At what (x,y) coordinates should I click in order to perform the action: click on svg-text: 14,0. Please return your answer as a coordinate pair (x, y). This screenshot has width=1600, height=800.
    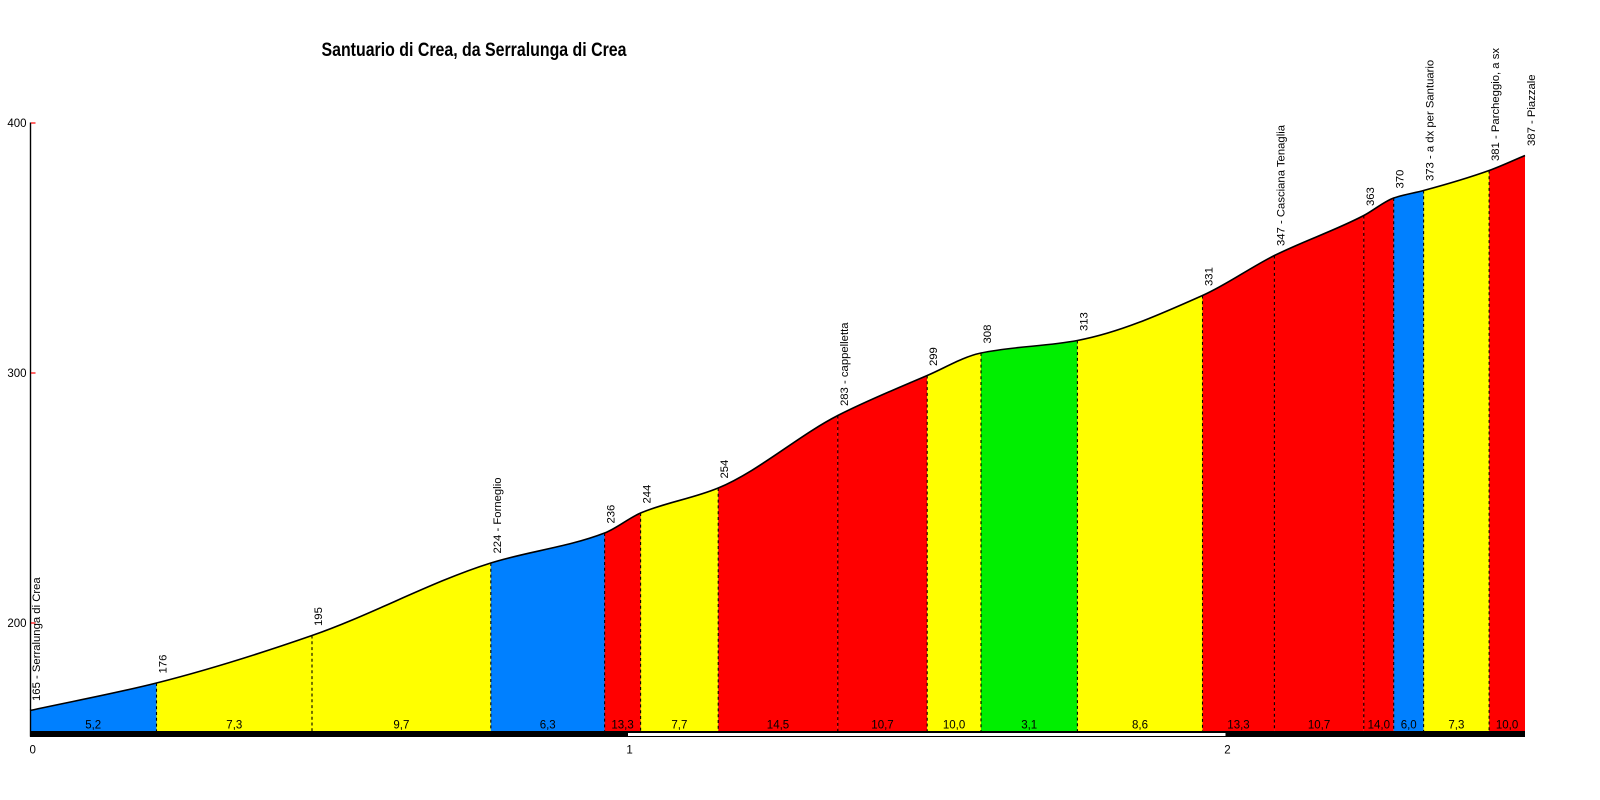
    Looking at the image, I should click on (1379, 726).